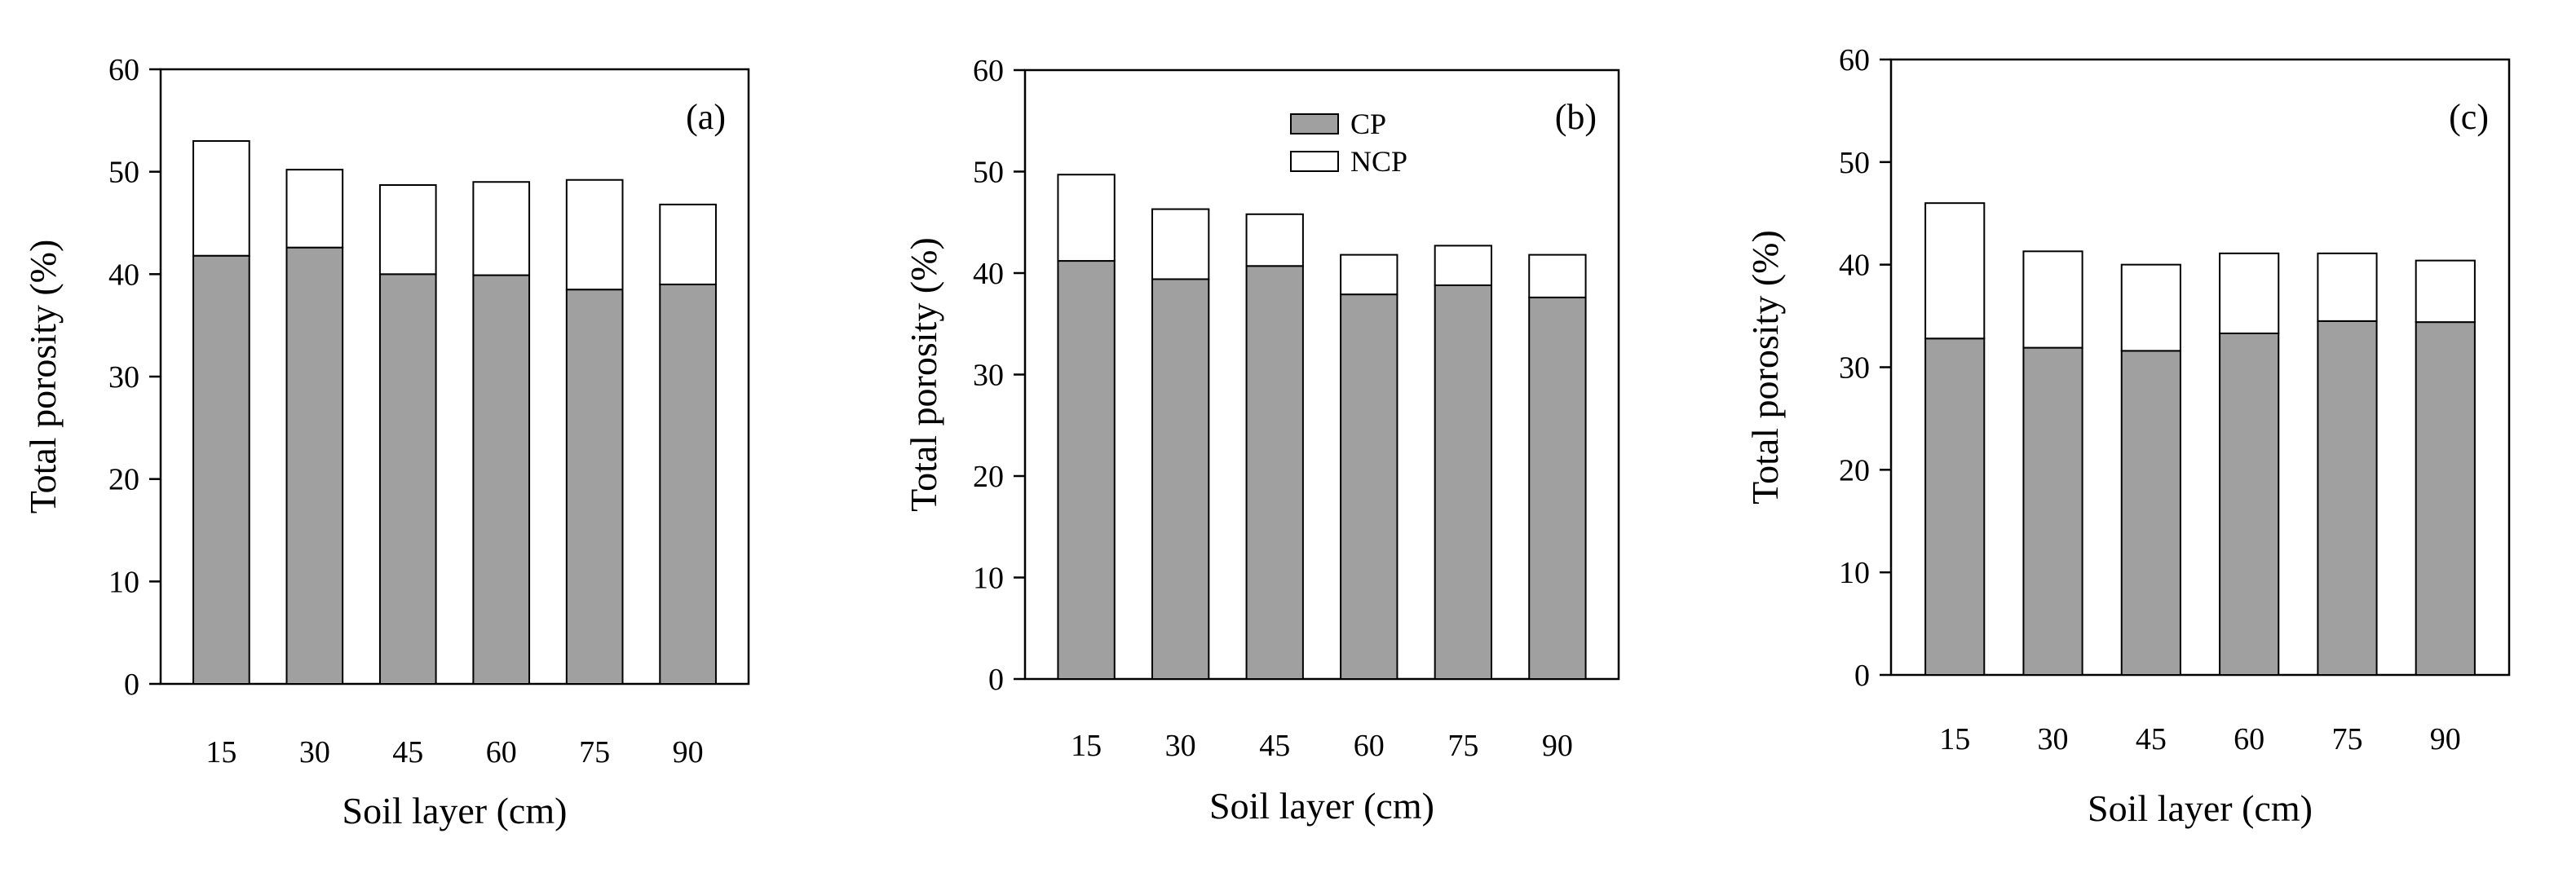  Describe the element at coordinates (1576, 117) in the screenshot. I see `panel-label: (b)` at that location.